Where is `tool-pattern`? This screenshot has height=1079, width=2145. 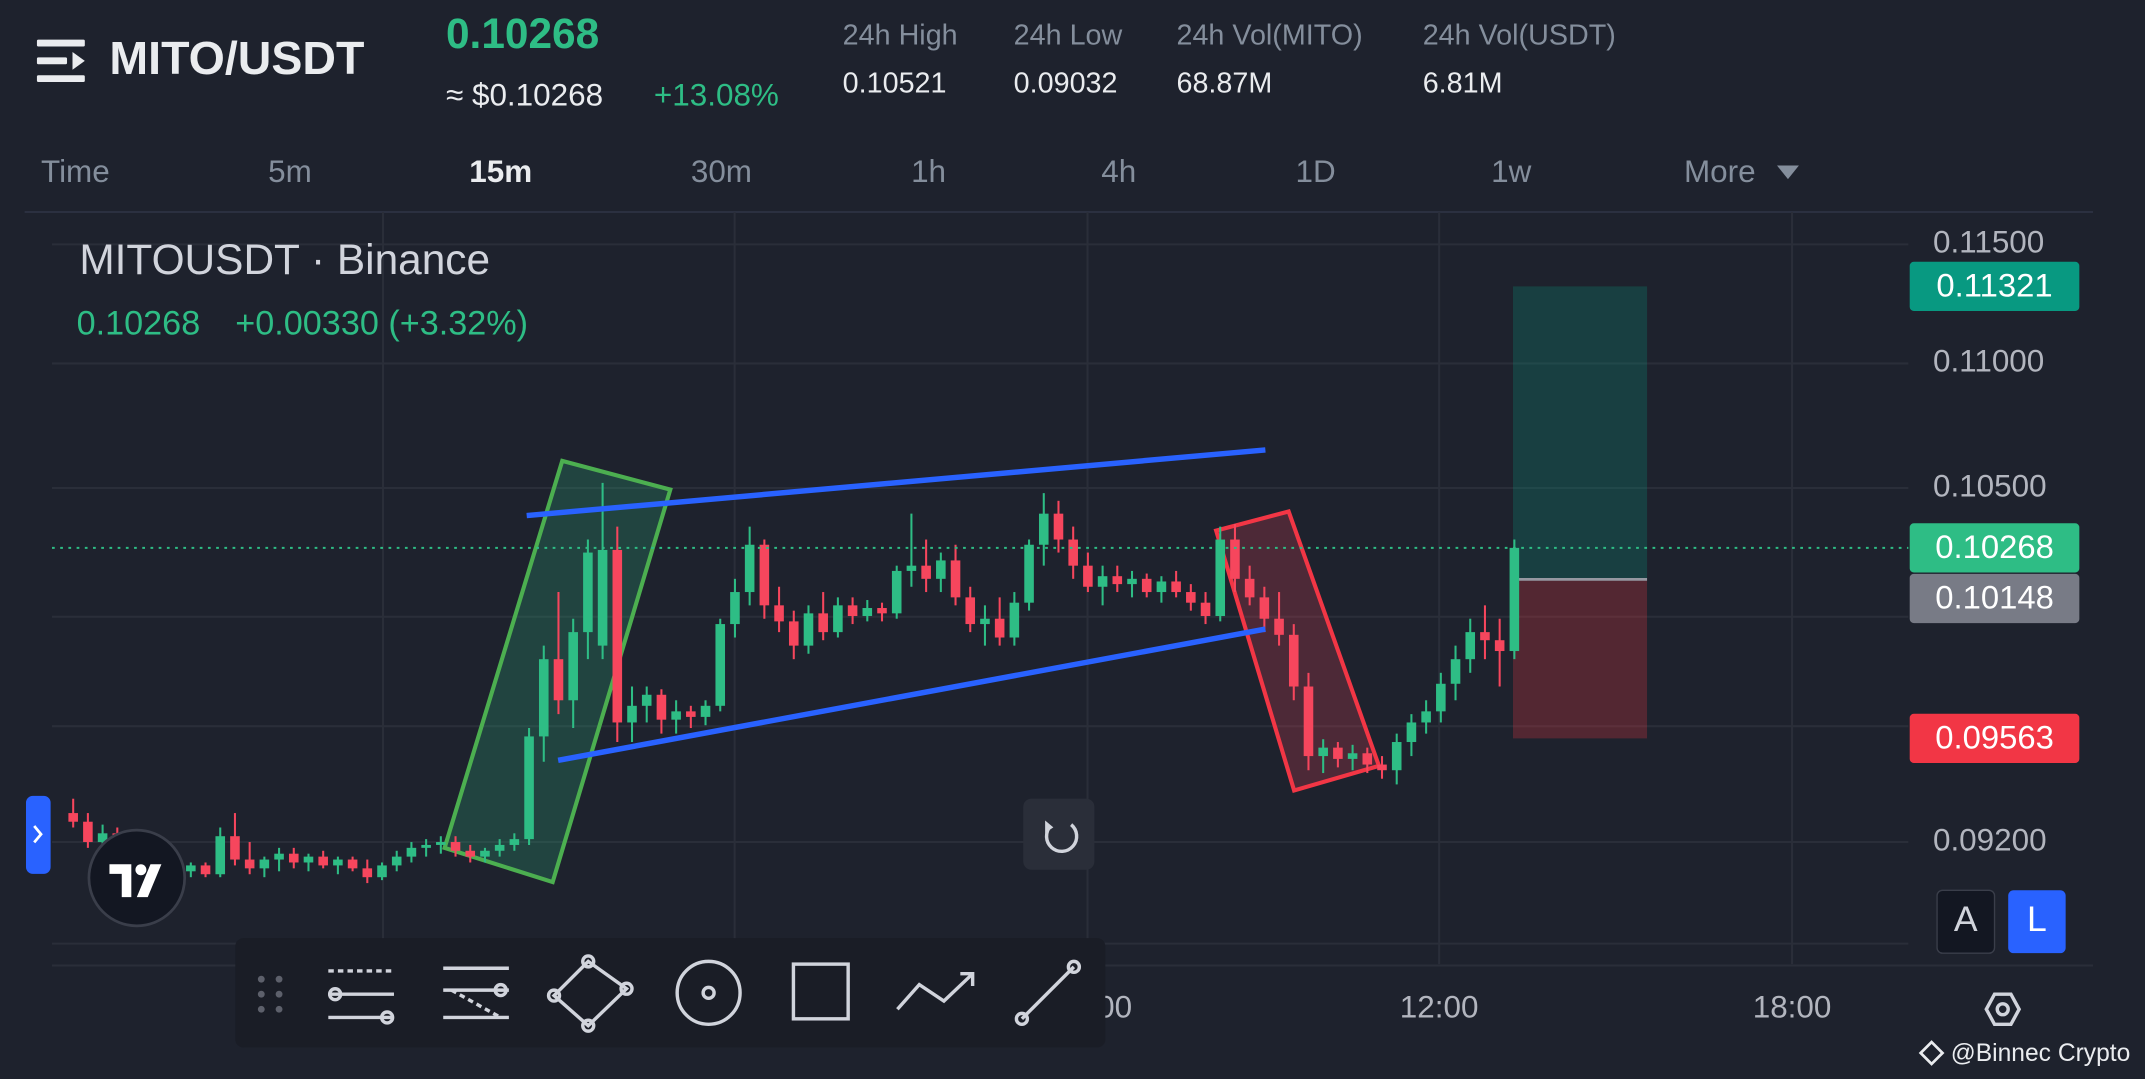
tool-pattern is located at coordinates (590, 993).